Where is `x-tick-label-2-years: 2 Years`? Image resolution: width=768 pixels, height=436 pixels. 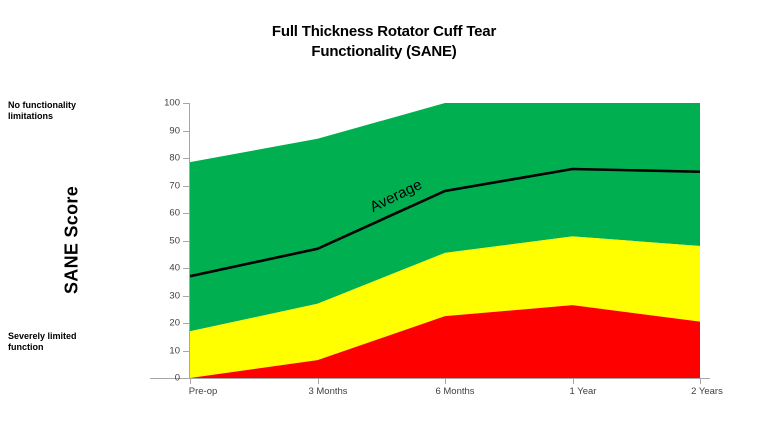 x-tick-label-2-years: 2 Years is located at coordinates (707, 391).